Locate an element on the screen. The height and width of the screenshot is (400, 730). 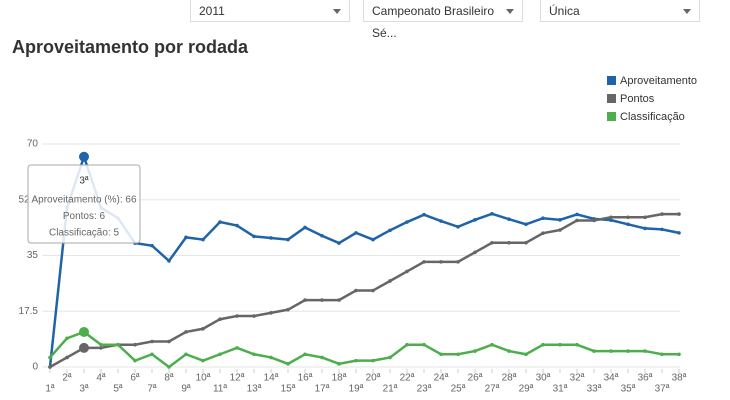
x-tick-label: 19ª is located at coordinates (356, 389).